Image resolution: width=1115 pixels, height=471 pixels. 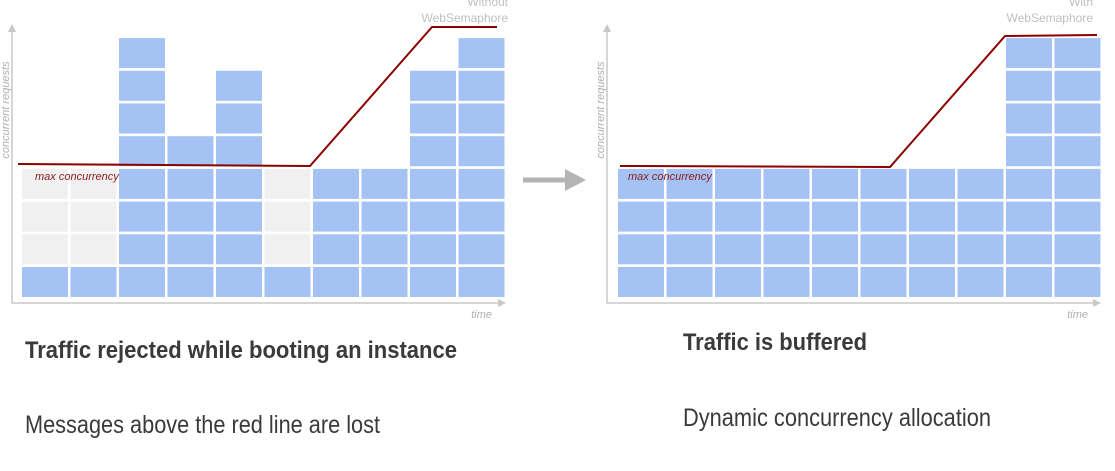 I want to click on corner-label: Without, so click(x=487, y=4).